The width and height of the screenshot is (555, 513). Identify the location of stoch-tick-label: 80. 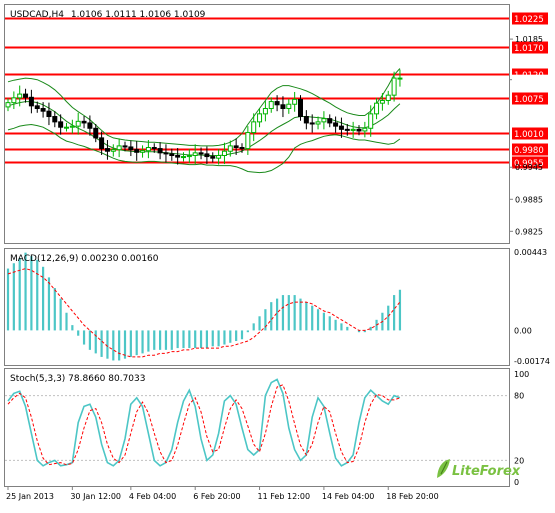
(519, 396).